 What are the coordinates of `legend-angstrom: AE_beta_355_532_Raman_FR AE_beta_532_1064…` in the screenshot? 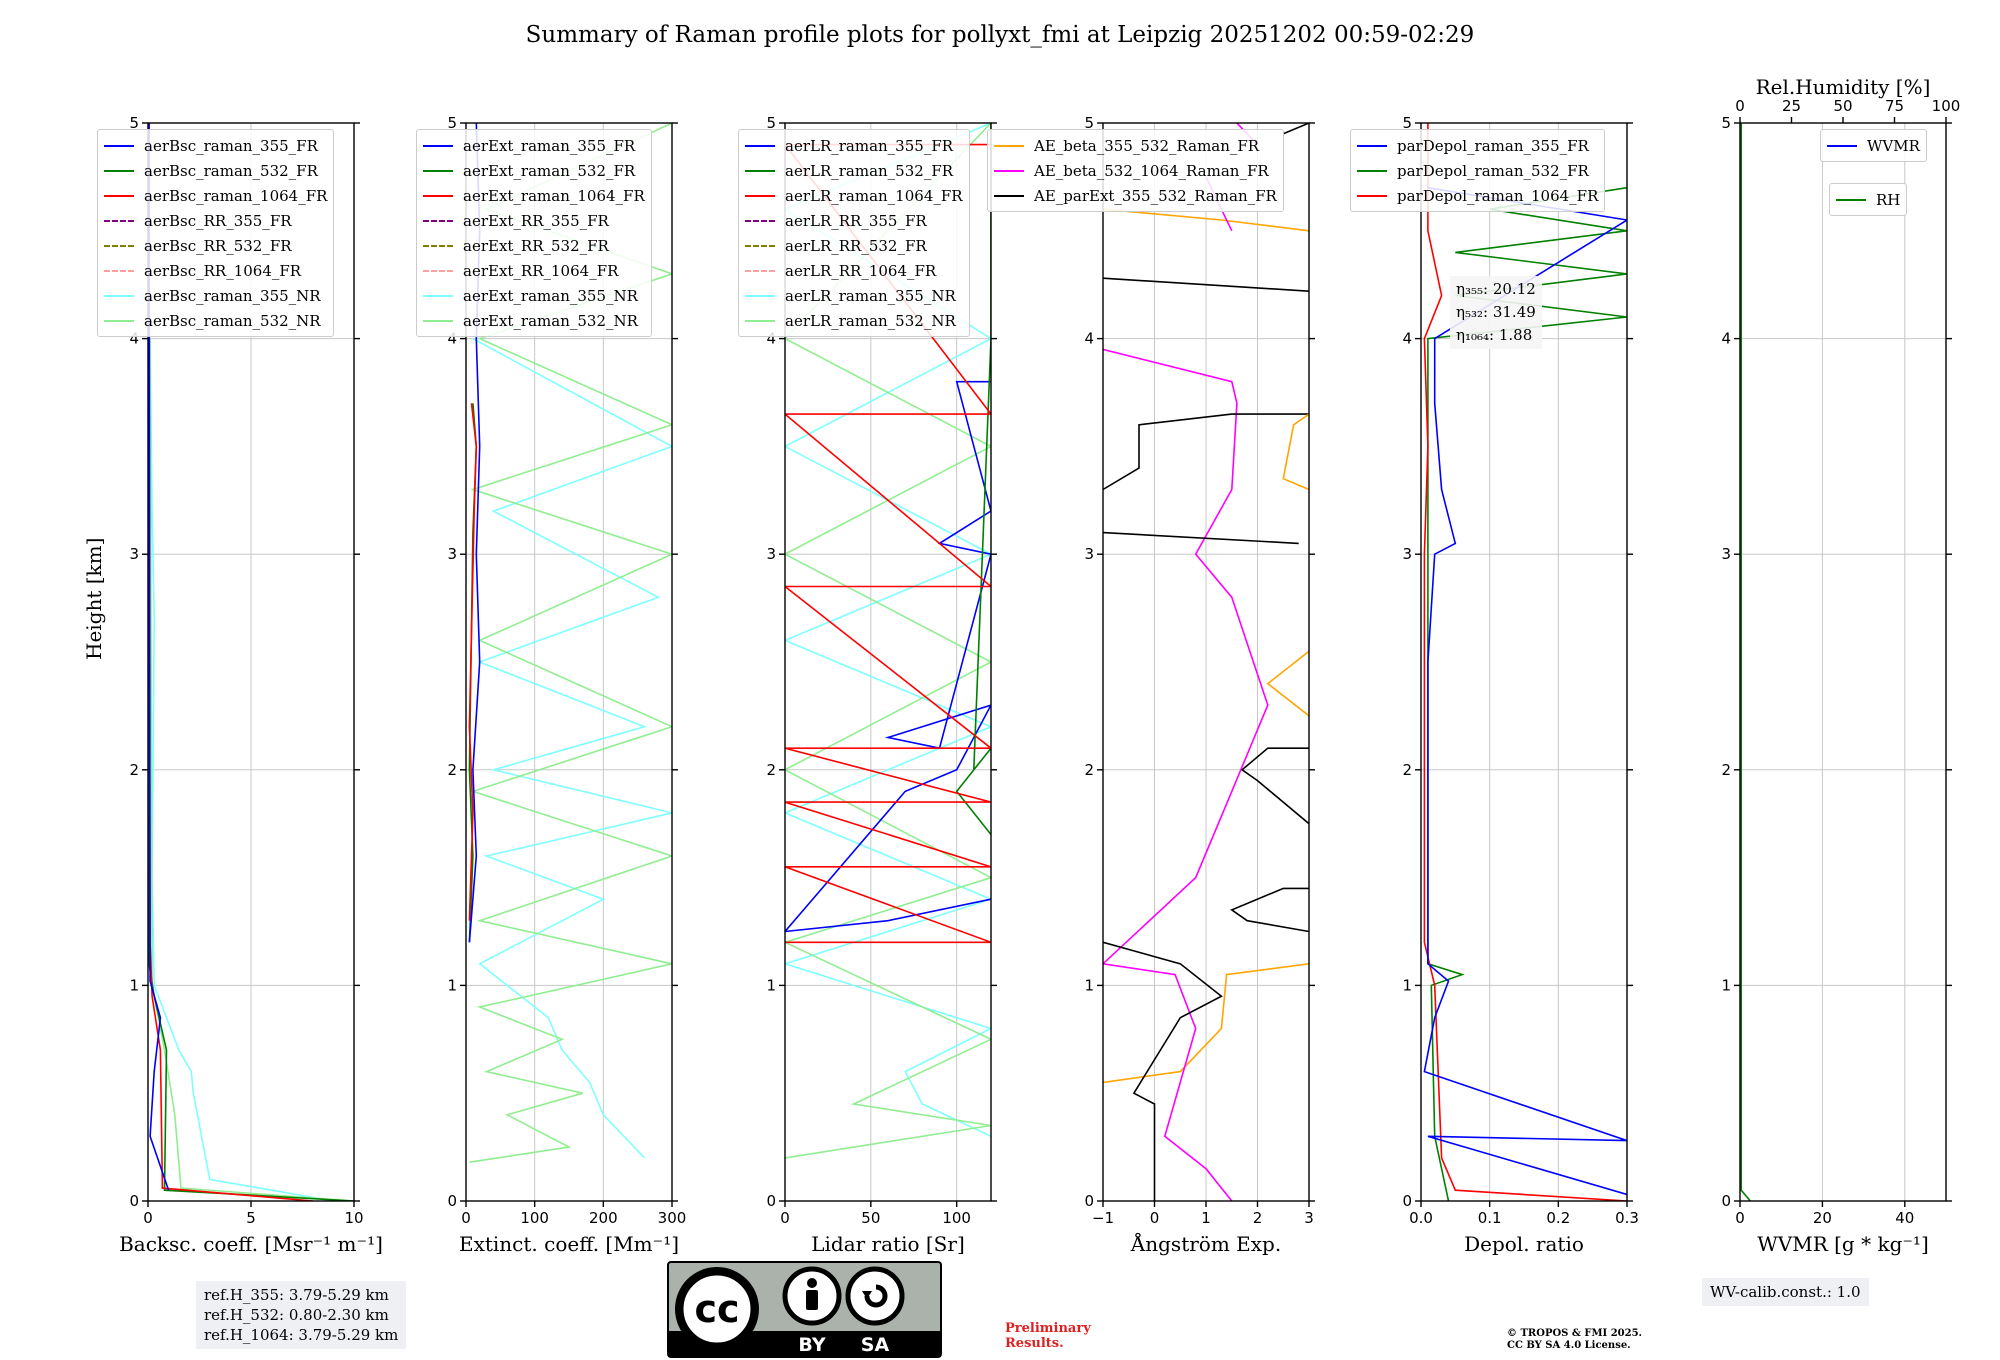 It's located at (1135, 170).